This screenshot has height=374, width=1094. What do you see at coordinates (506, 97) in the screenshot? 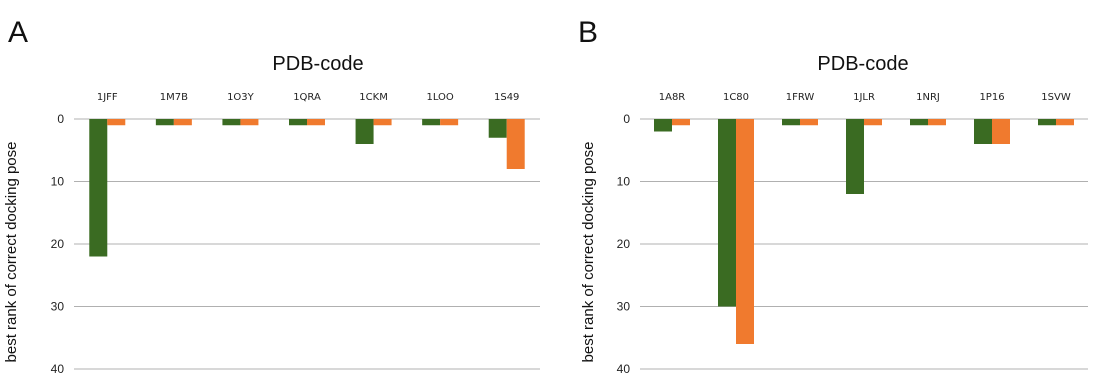
I see `category-label: 1S49` at bounding box center [506, 97].